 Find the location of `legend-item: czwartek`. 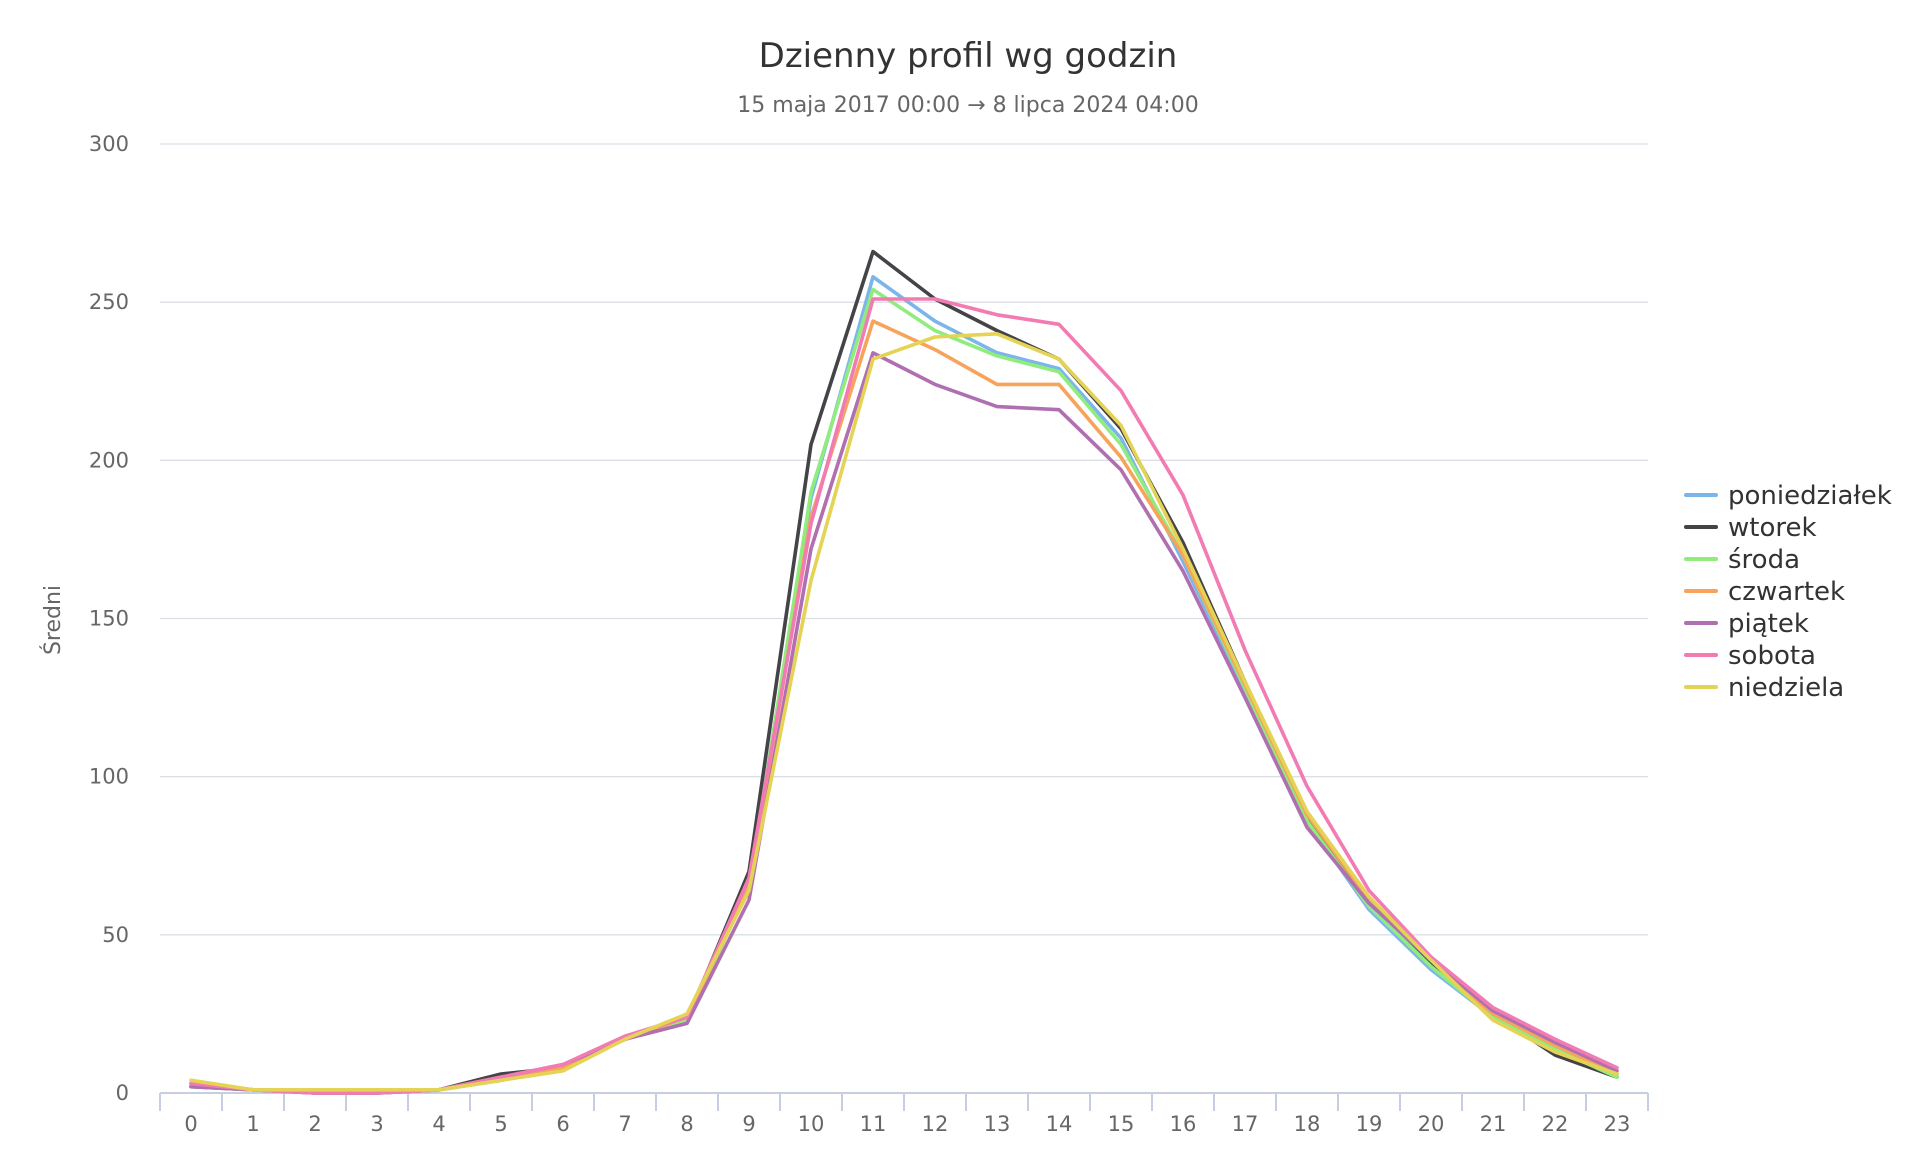

legend-item: czwartek is located at coordinates (1764, 592).